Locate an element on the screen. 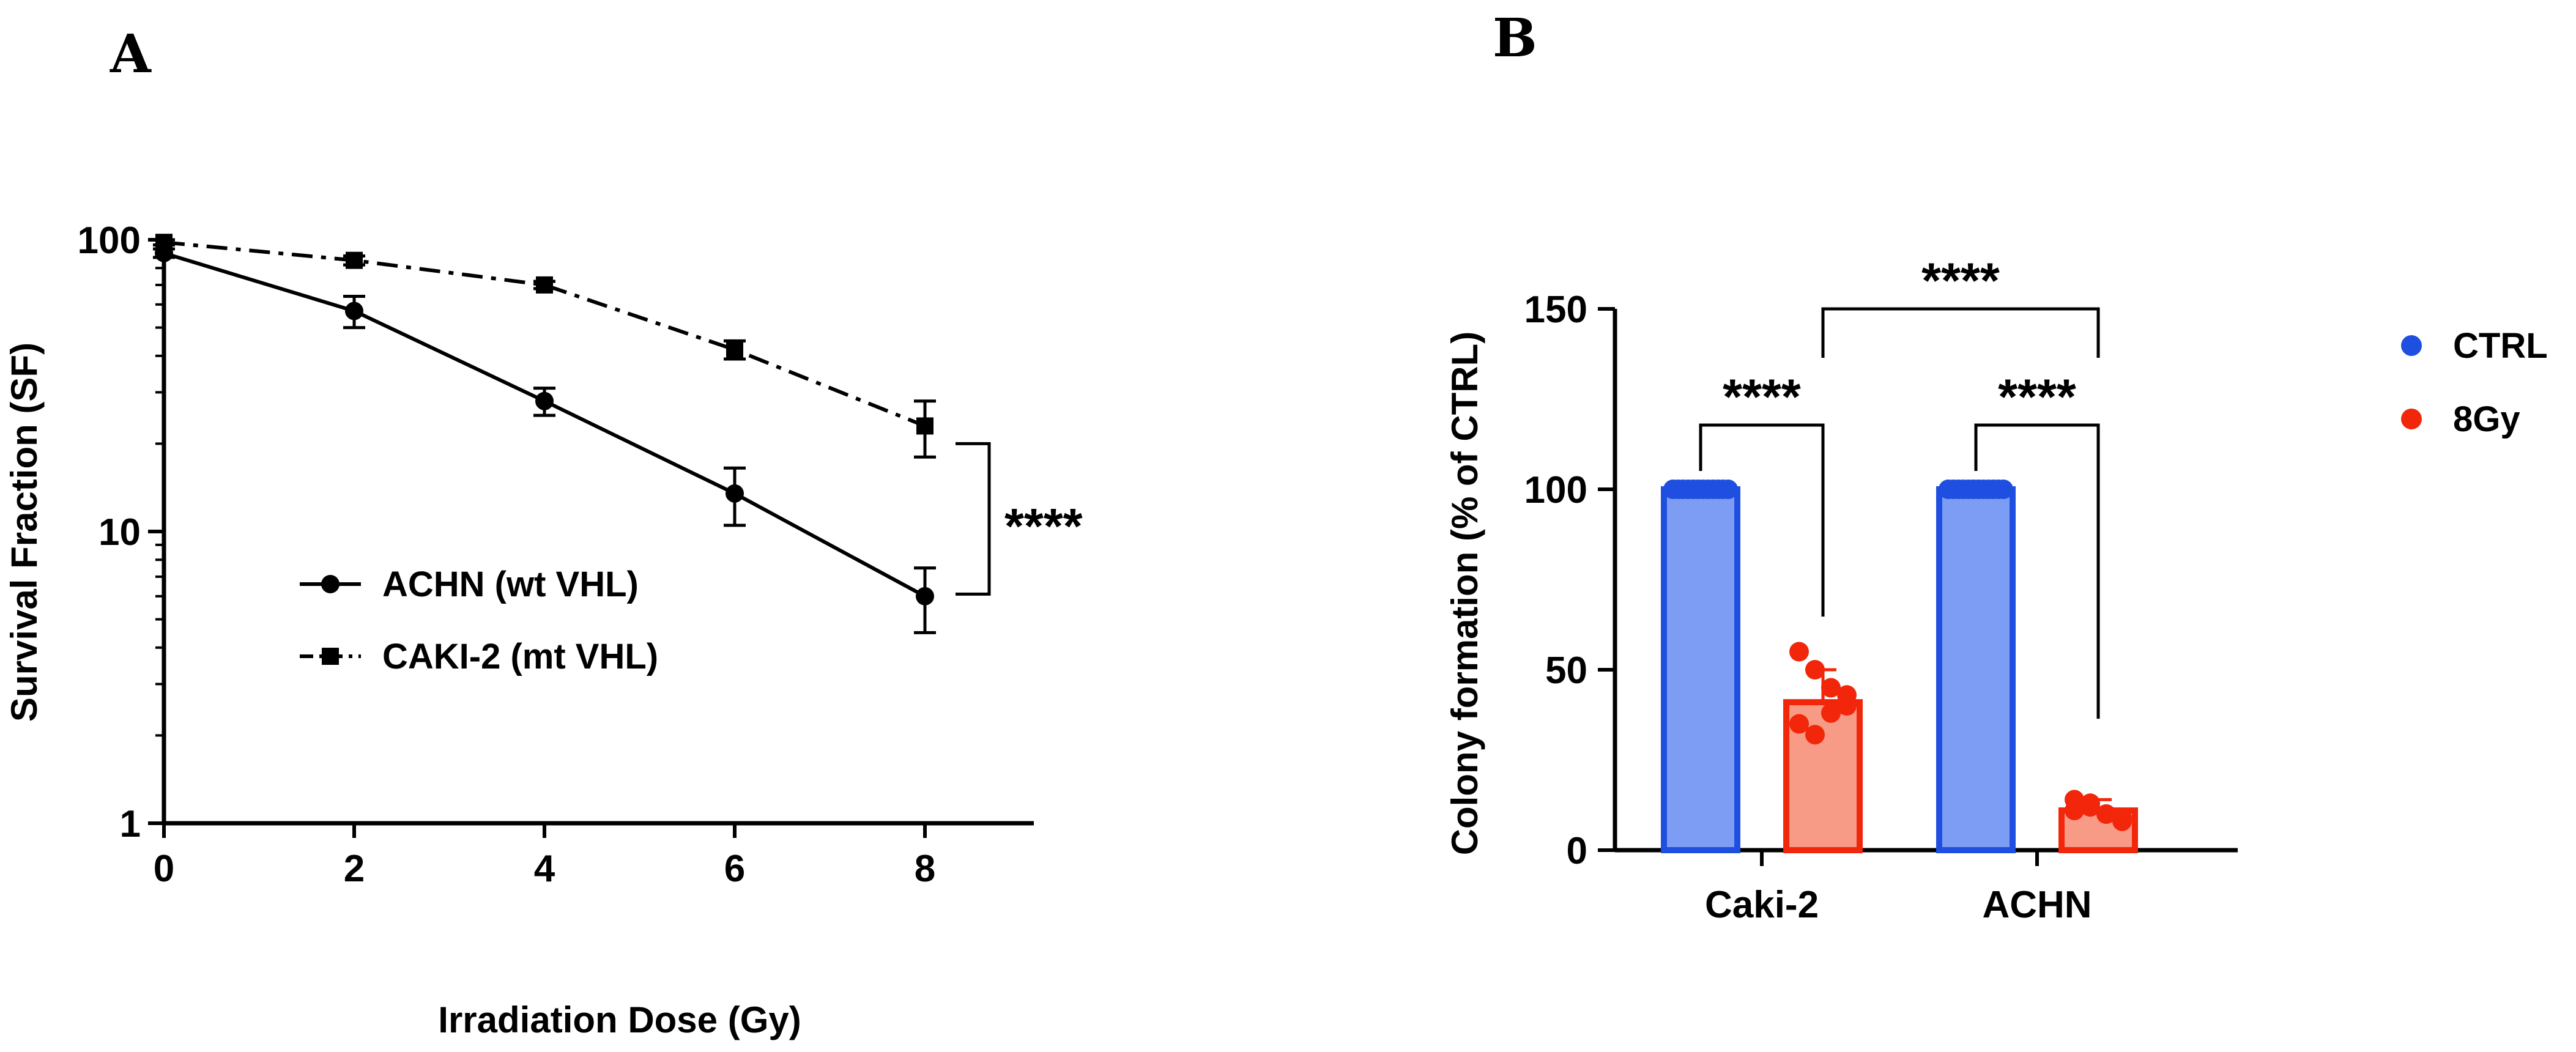 The width and height of the screenshot is (2576, 1052). legend-label: CTRL is located at coordinates (2500, 346).